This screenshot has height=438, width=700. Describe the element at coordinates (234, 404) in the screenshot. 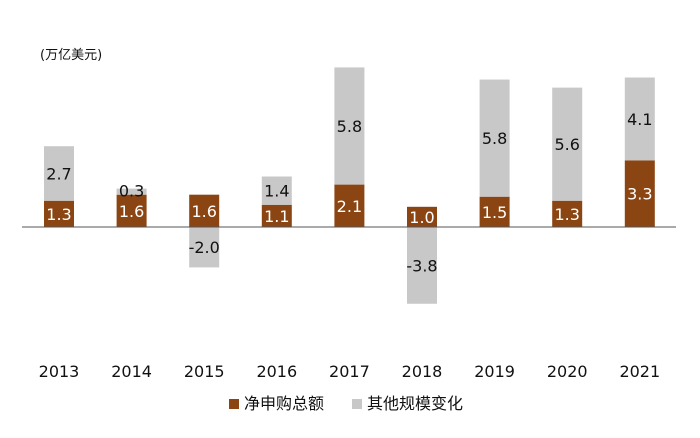

I see `legend-swatch-net-subscription` at that location.